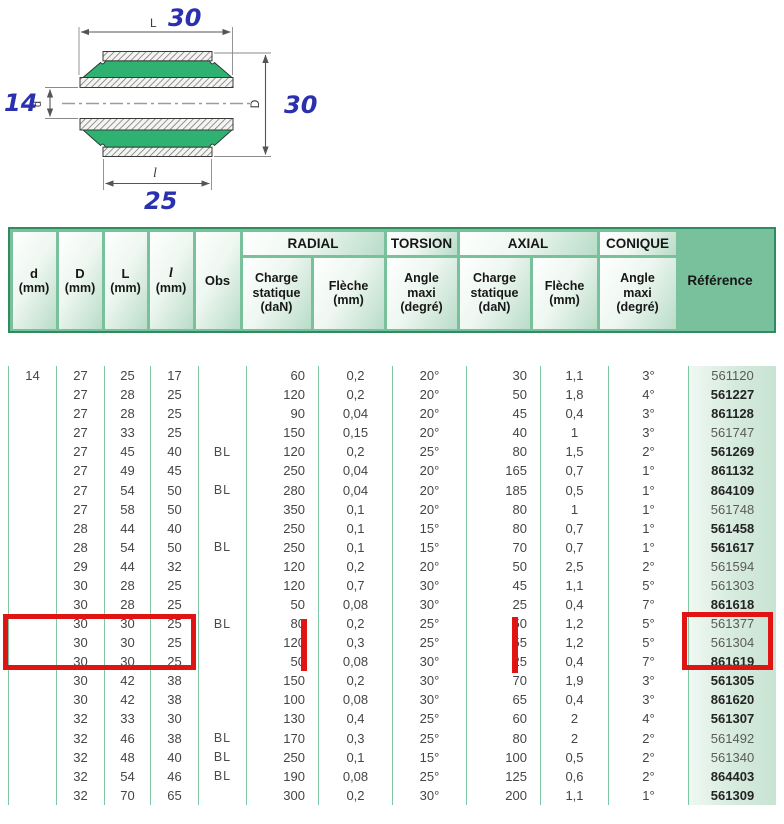 The height and width of the screenshot is (824, 784). What do you see at coordinates (160, 201) in the screenshot?
I see `dim-value-l: 25` at bounding box center [160, 201].